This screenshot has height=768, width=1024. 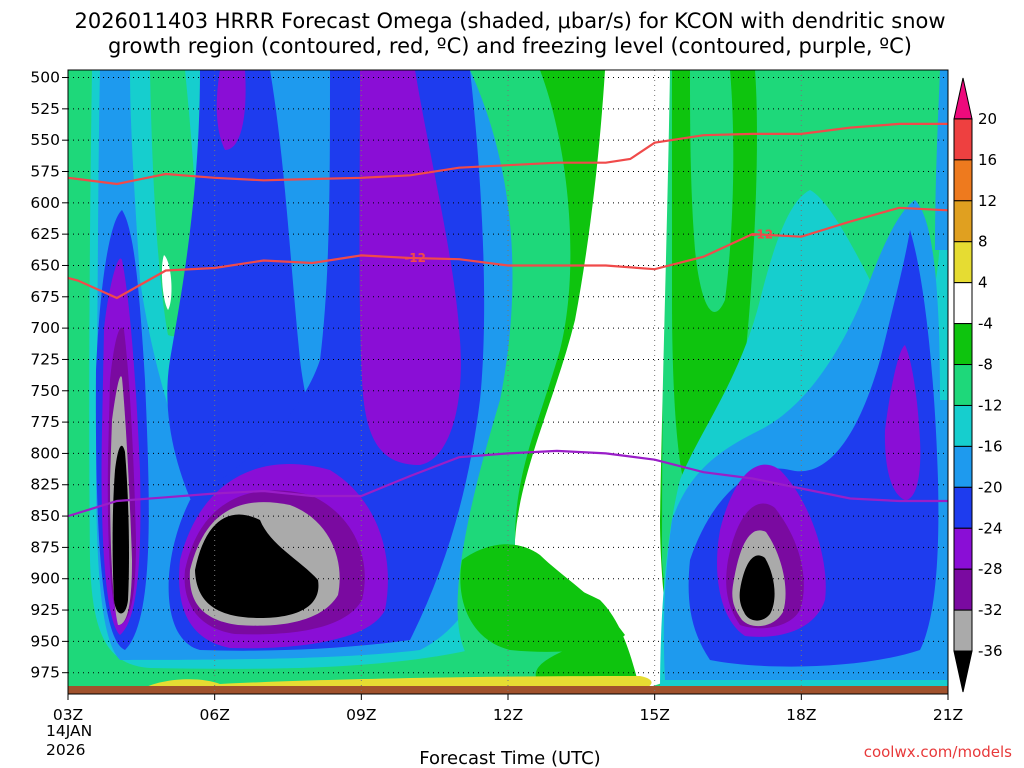 I want to click on omega-band-12-right, so click(x=712, y=191).